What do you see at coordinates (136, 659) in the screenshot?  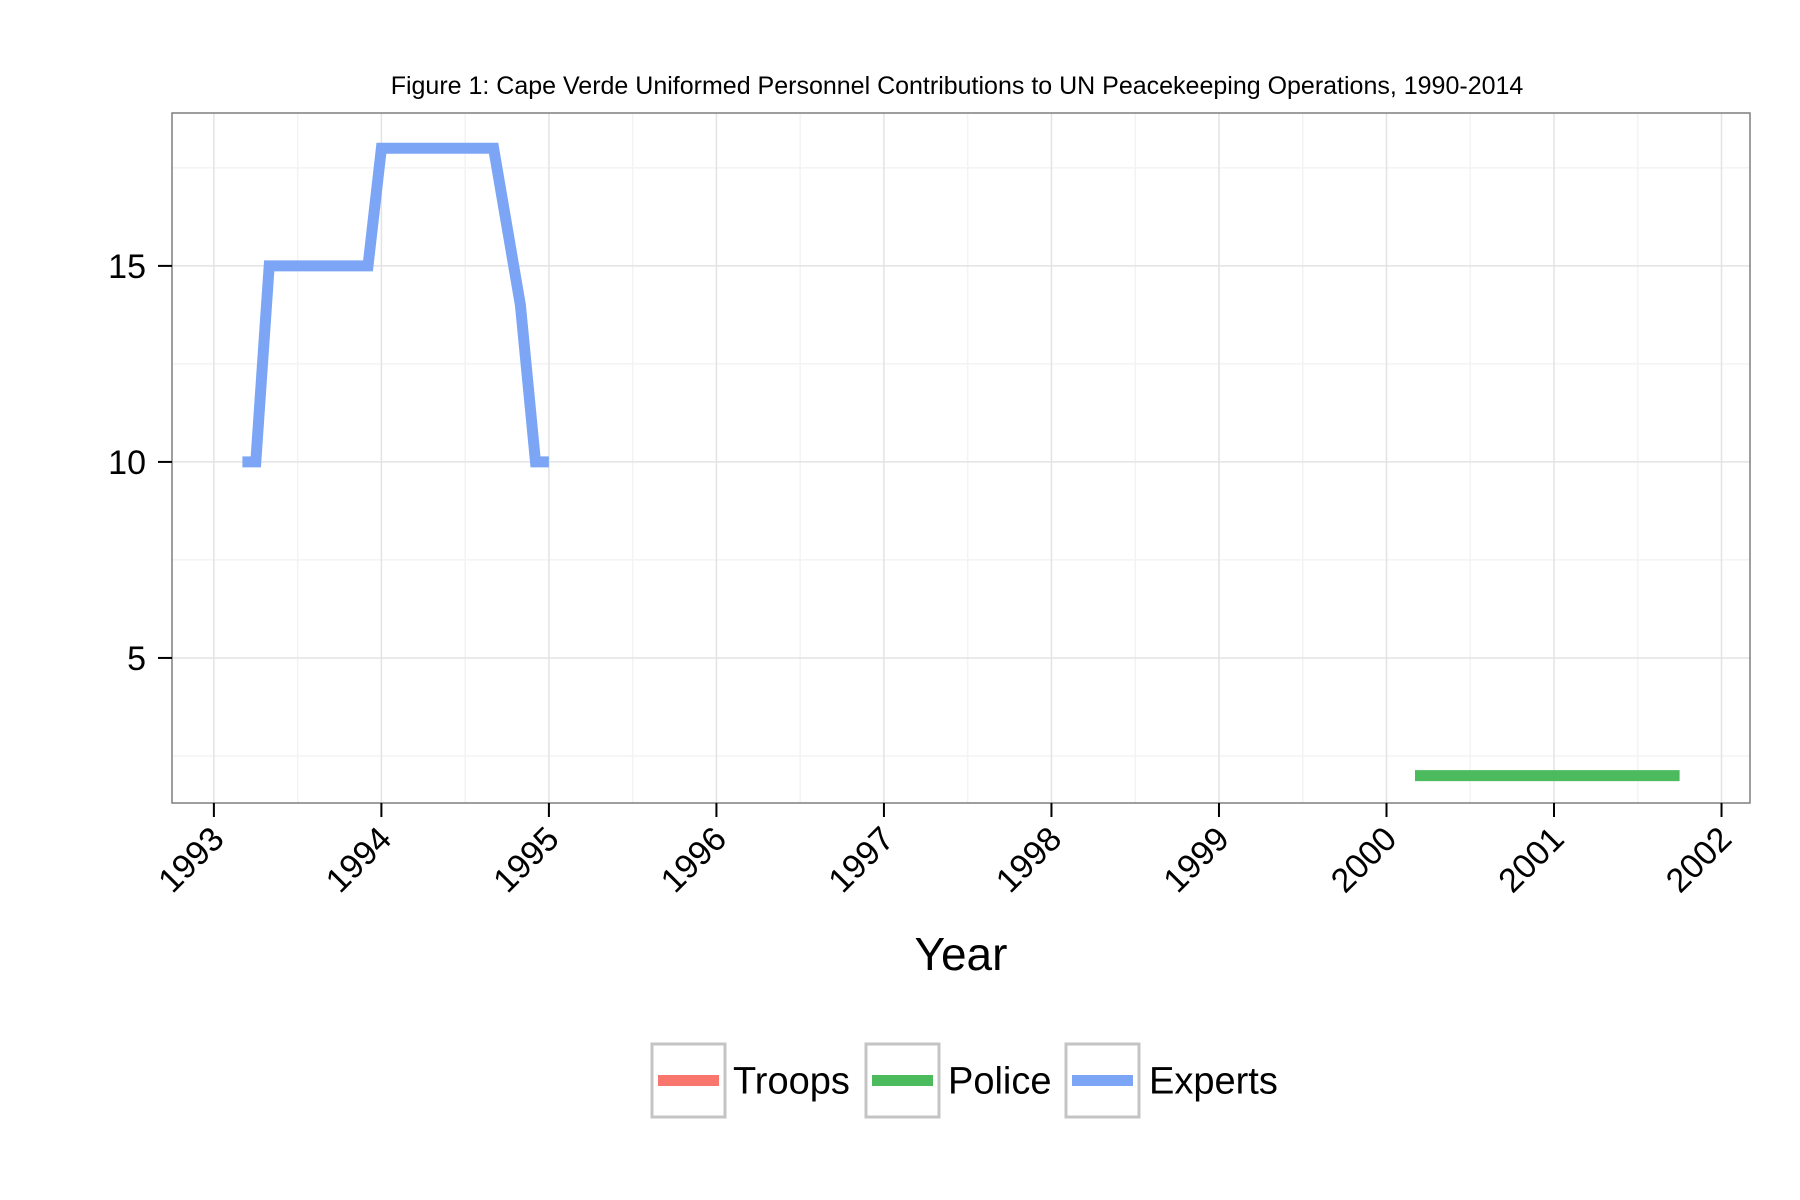 I see `y-tick-label: 5` at bounding box center [136, 659].